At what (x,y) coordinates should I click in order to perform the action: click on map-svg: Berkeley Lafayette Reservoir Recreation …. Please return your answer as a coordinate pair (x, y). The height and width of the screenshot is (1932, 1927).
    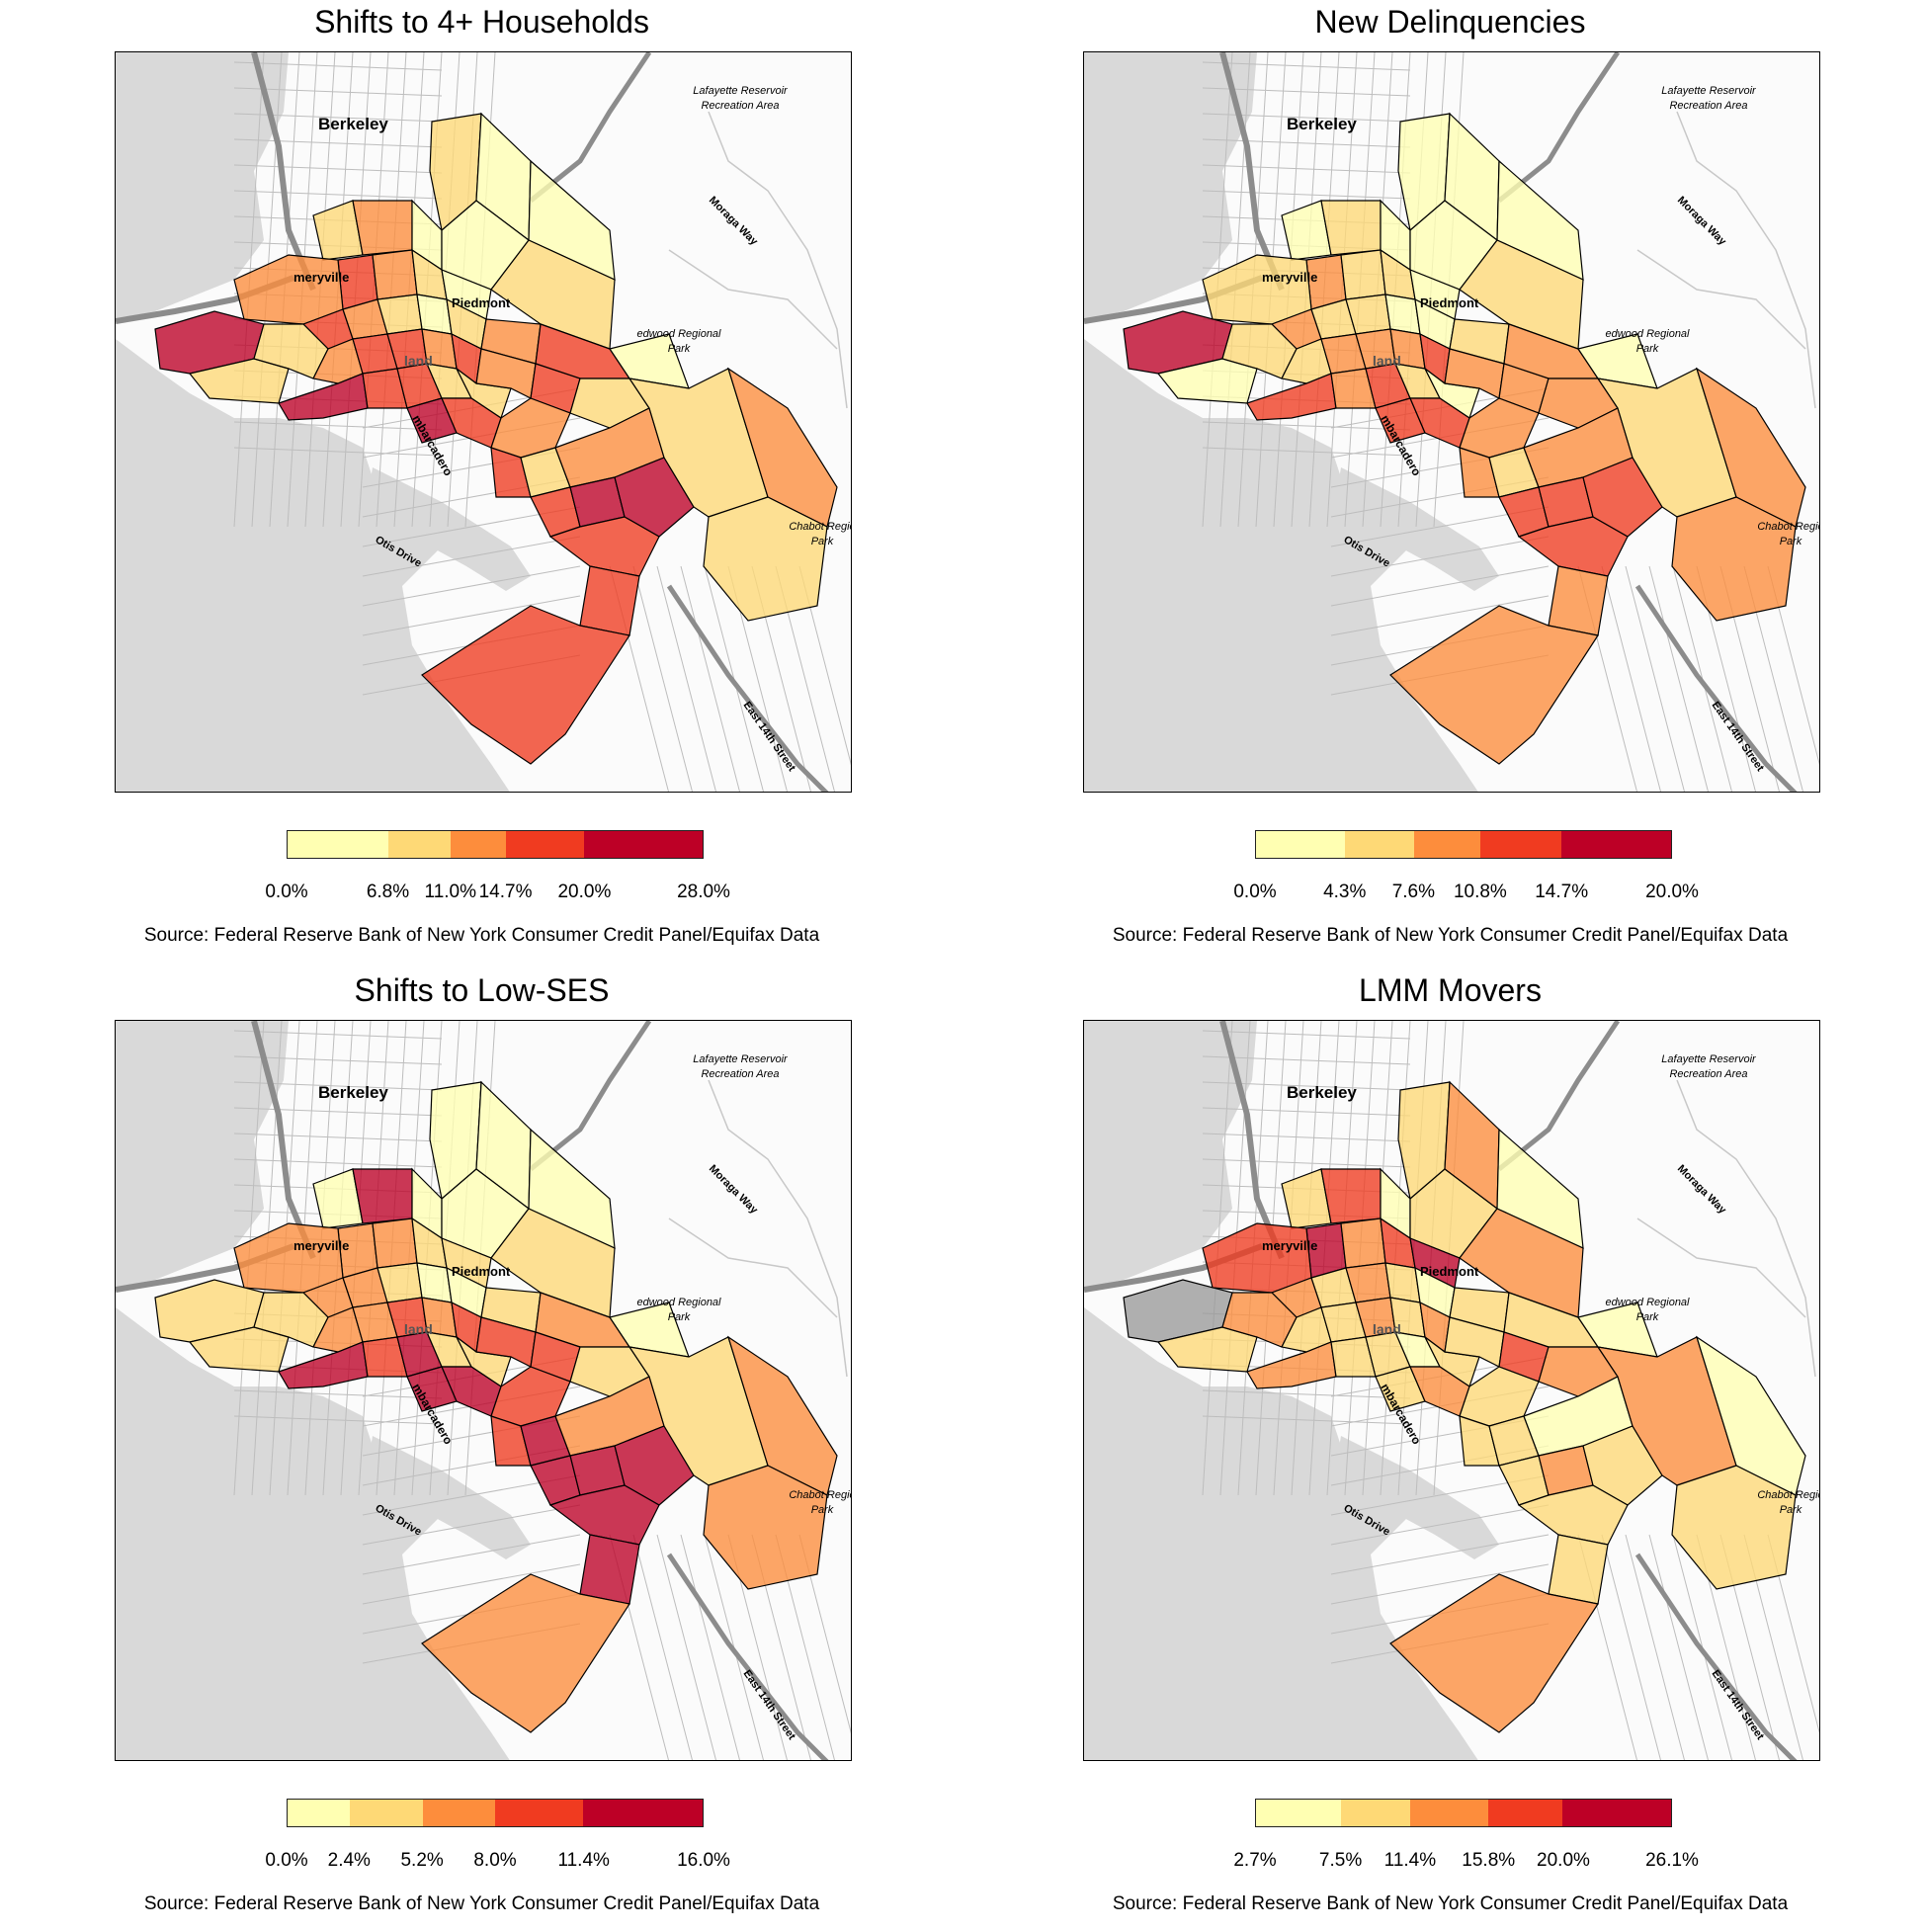
    Looking at the image, I should click on (484, 1390).